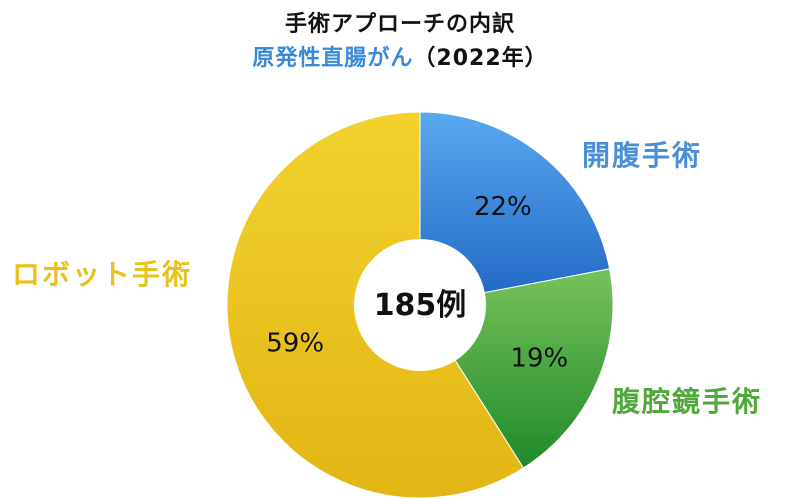  What do you see at coordinates (102, 274) in the screenshot?
I see `category-label-robotic-surgery: ロボット手術` at bounding box center [102, 274].